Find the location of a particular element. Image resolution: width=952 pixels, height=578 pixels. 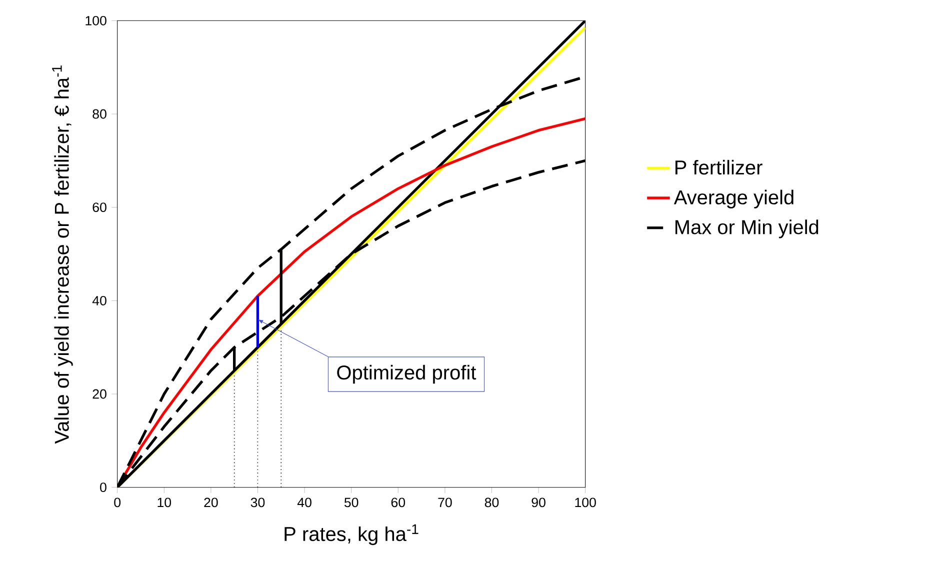

x-tick-label: 100 is located at coordinates (585, 503).